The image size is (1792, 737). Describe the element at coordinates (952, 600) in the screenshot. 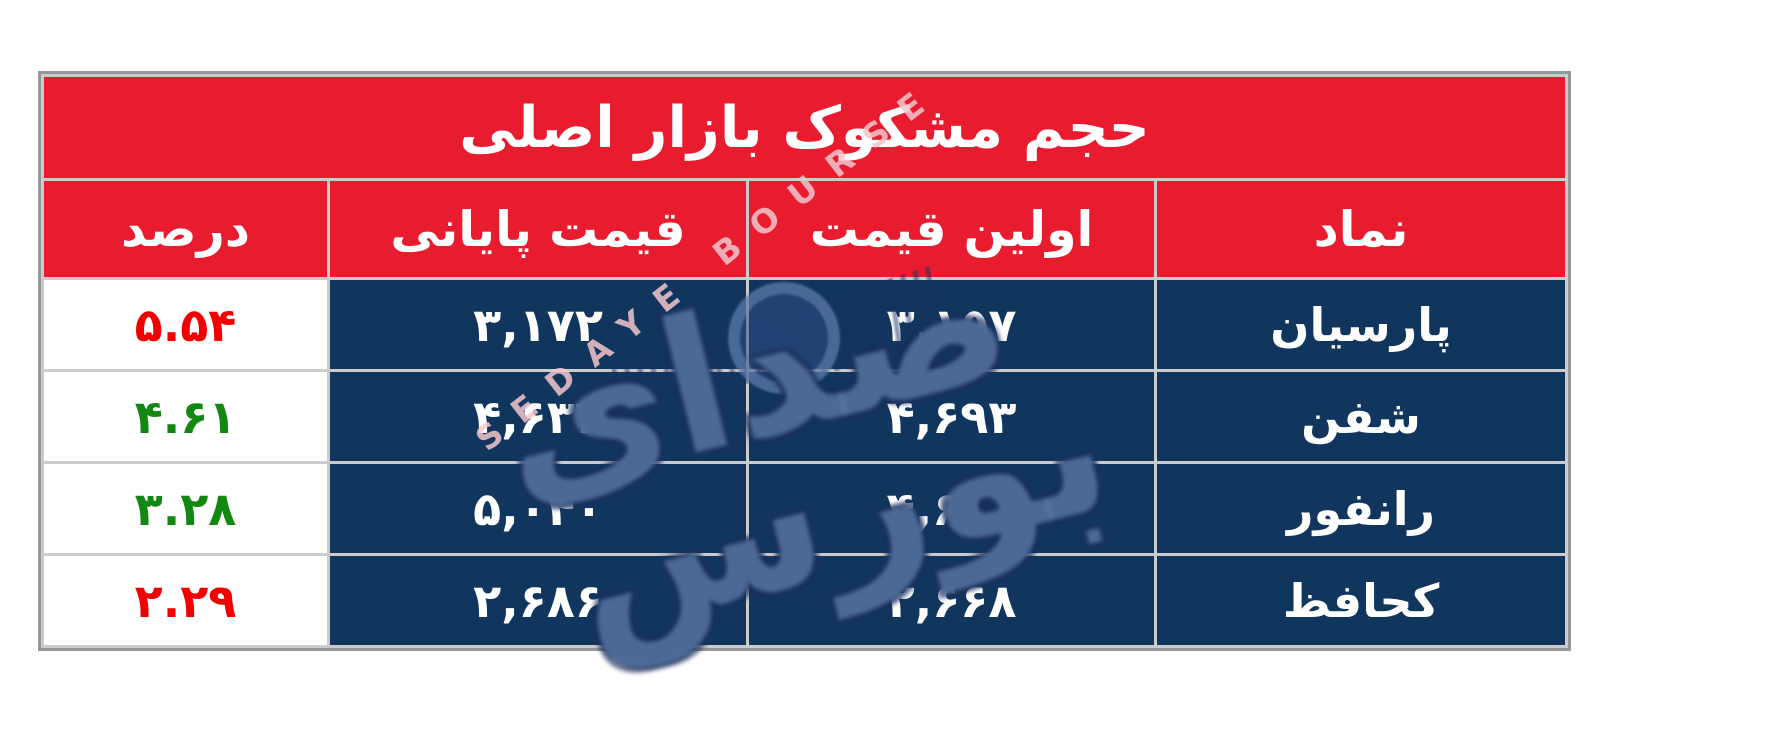

I see `first-price-cell: ۲,۶۶۸` at that location.